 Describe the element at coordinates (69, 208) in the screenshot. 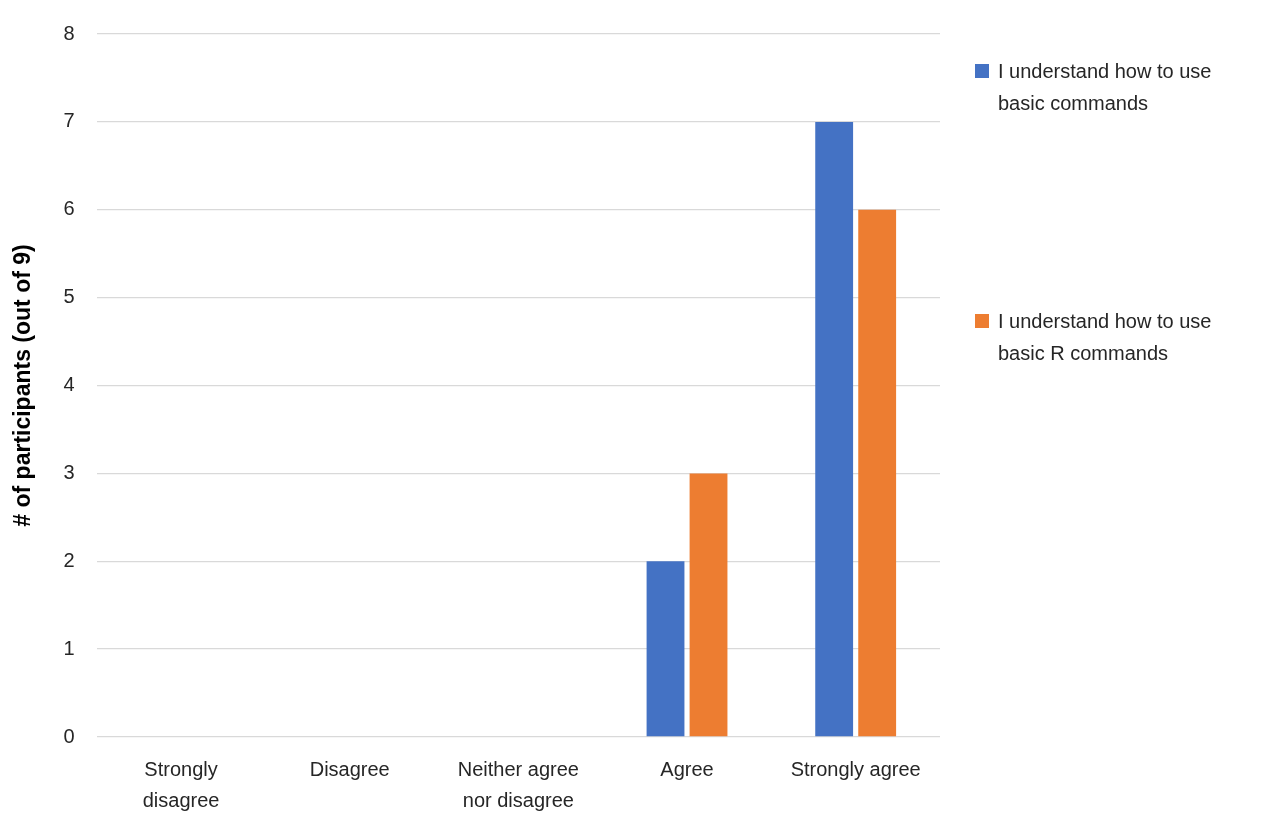

I see `y-tick-label: 6` at that location.